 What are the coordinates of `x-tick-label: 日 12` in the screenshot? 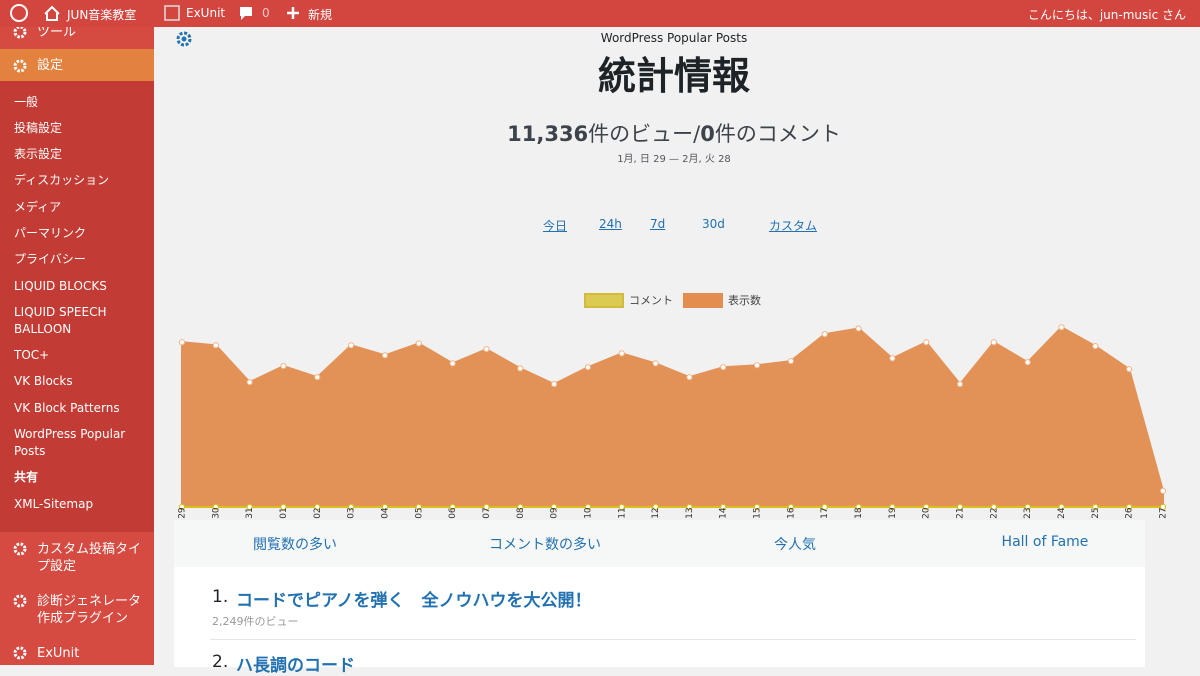 It's located at (655, 514).